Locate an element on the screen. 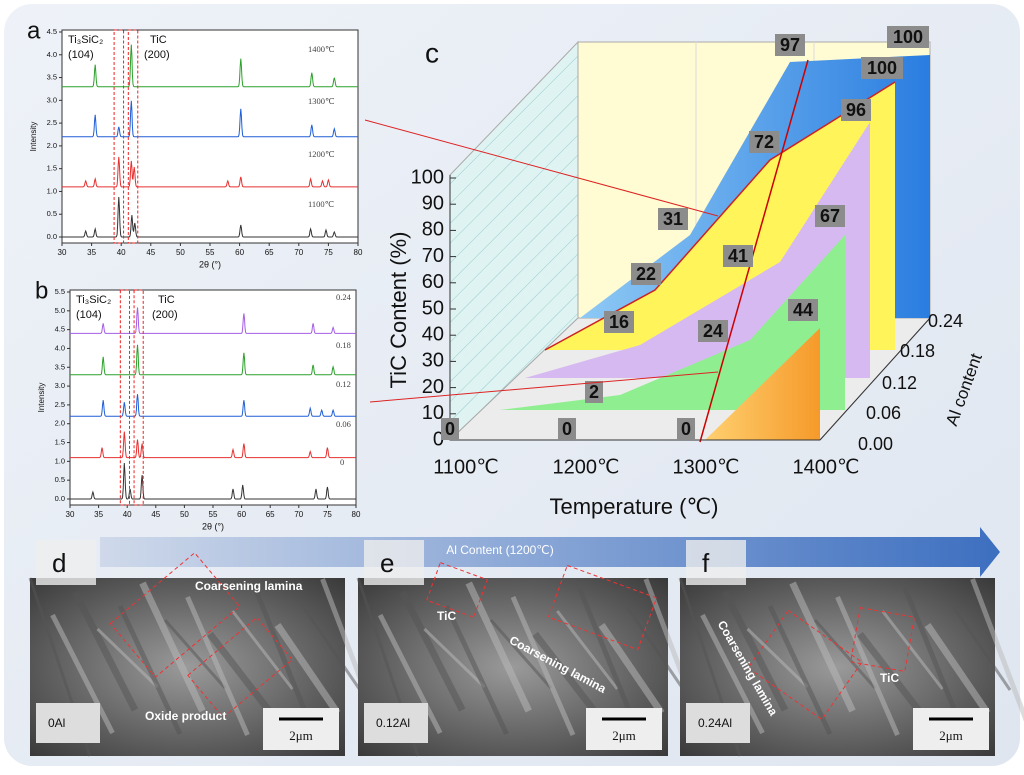 The image size is (1024, 775). panel-label: a is located at coordinates (34, 30).